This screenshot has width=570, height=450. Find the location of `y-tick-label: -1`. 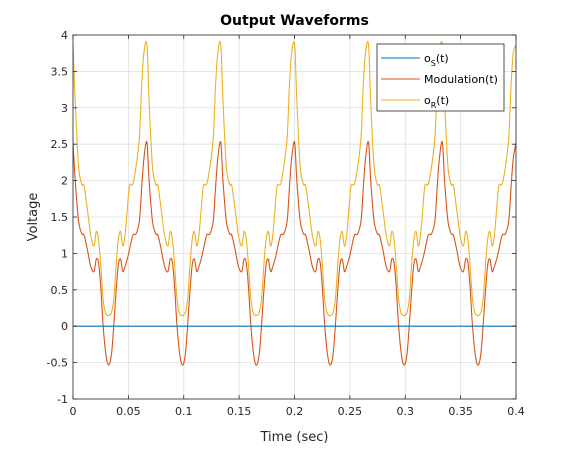

y-tick-label: -1 is located at coordinates (62, 399).